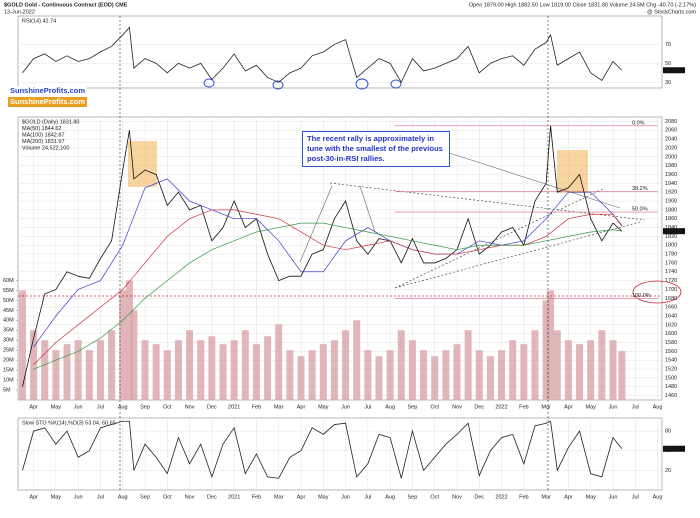  Describe the element at coordinates (316, 224) in the screenshot. I see `arrow` at that location.